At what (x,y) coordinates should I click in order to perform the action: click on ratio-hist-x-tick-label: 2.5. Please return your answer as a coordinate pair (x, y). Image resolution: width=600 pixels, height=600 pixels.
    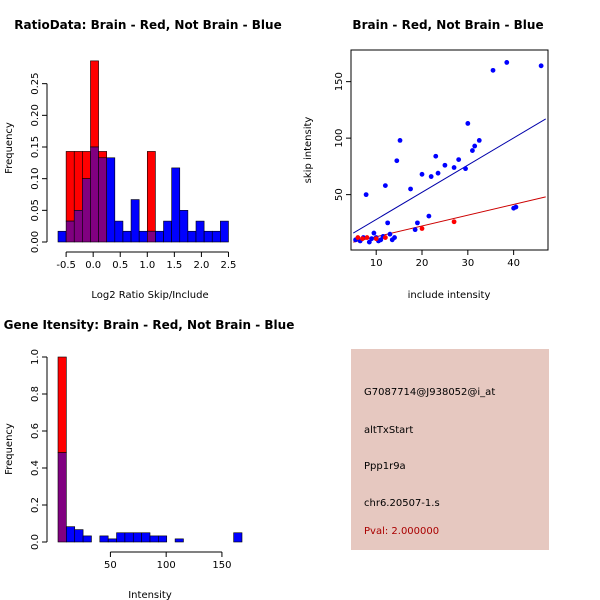
    Looking at the image, I should click on (229, 265).